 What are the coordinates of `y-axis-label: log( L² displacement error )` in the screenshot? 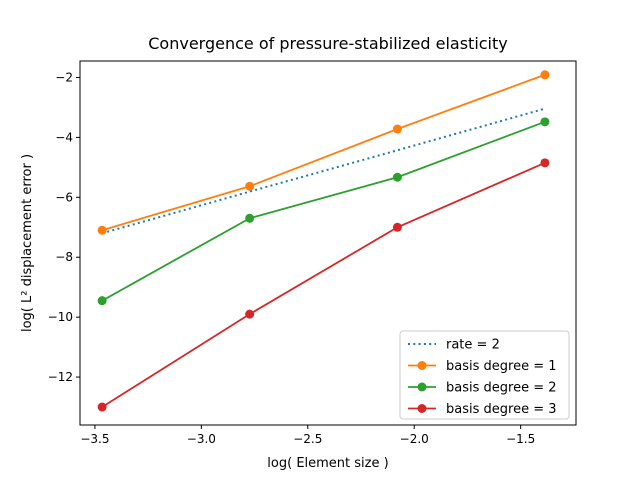 It's located at (27, 243).